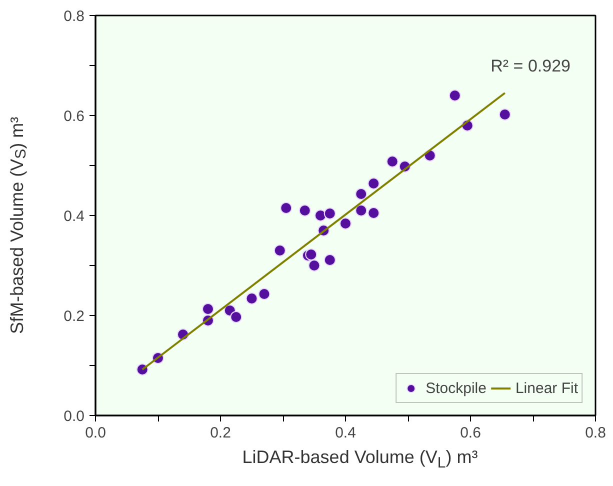 Image resolution: width=613 pixels, height=486 pixels. Describe the element at coordinates (345, 433) in the screenshot. I see `x-tick-label: 0.4` at that location.